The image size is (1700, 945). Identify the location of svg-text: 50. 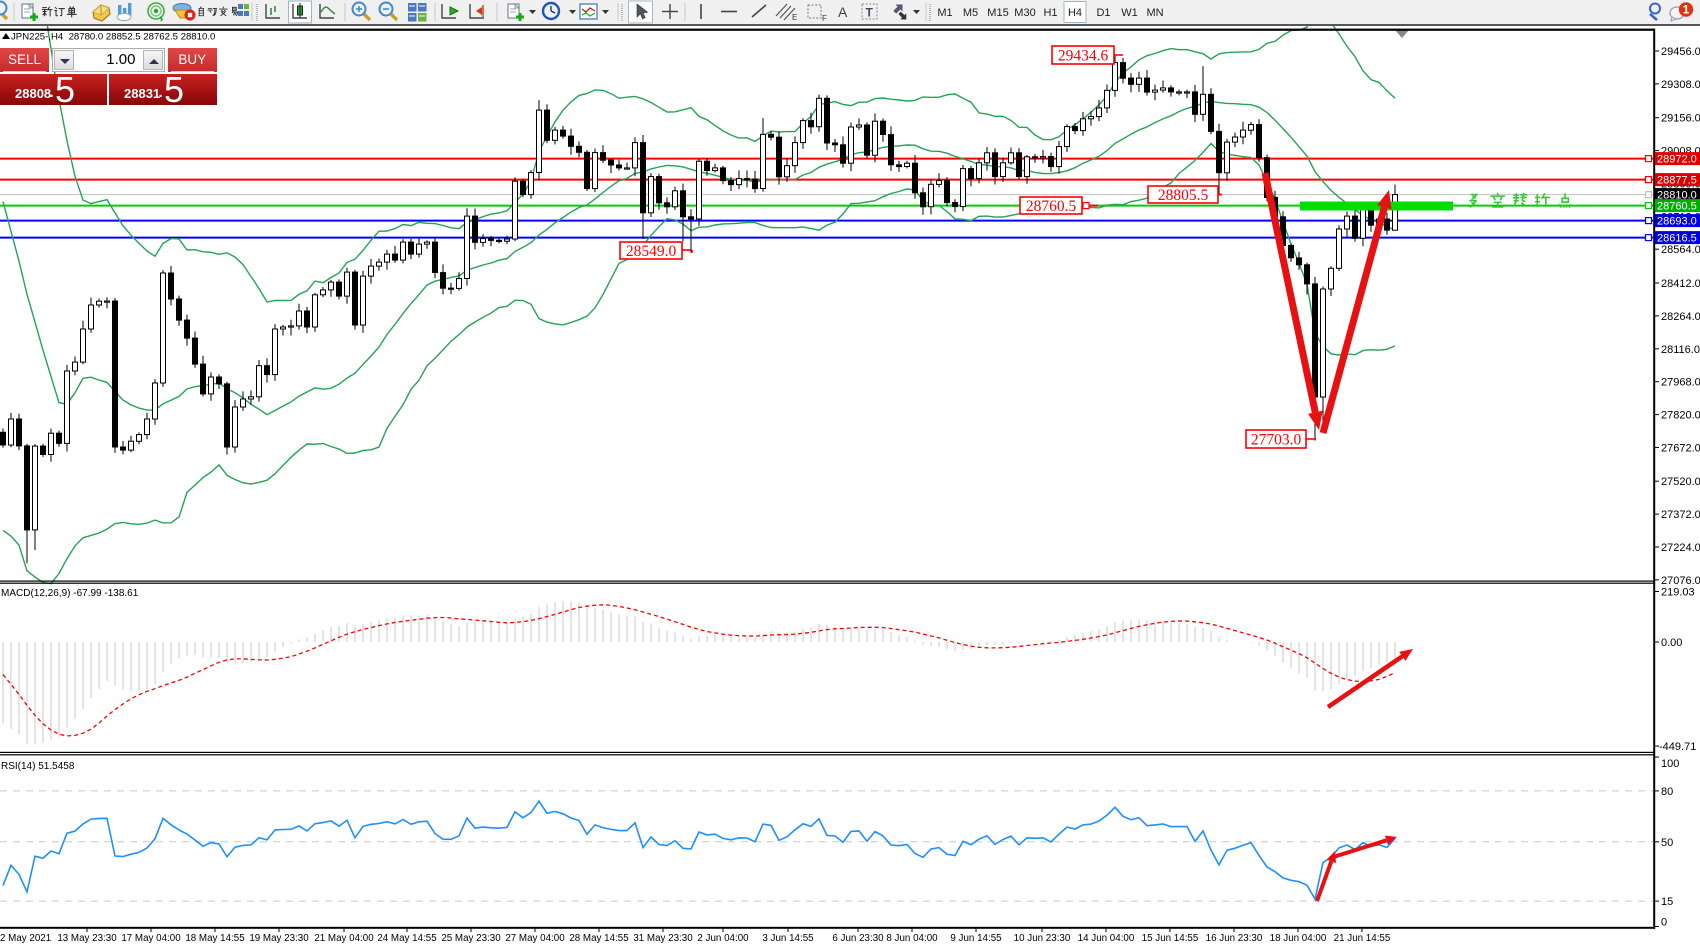
(1667, 843).